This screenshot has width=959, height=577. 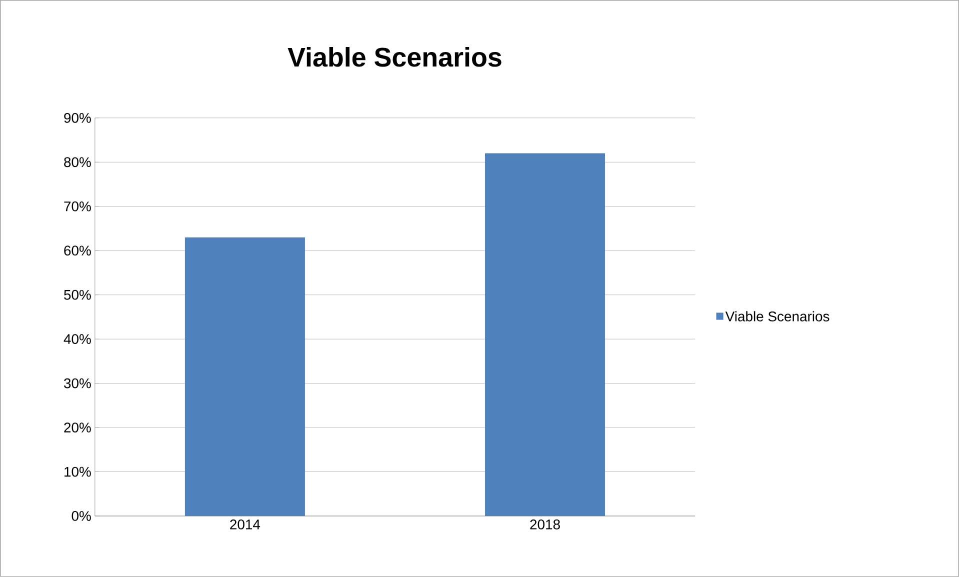 I want to click on y-tick-label: 30%, so click(x=77, y=383).